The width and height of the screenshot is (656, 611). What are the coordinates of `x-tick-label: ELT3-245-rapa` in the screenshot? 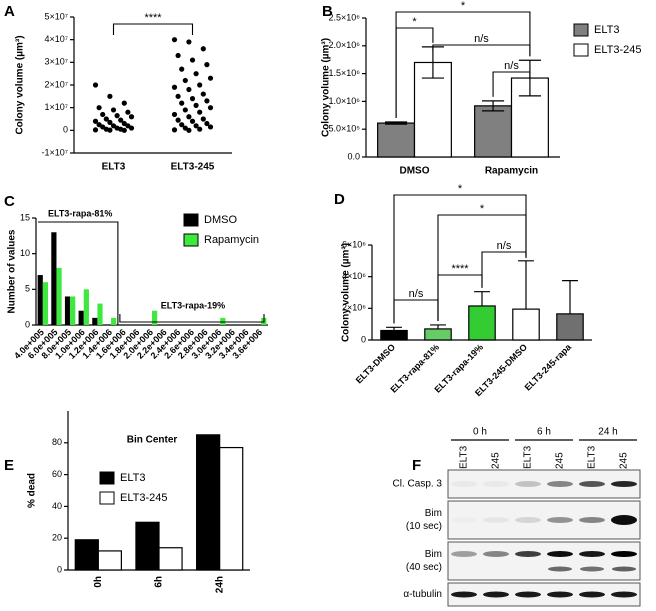 It's located at (548, 366).